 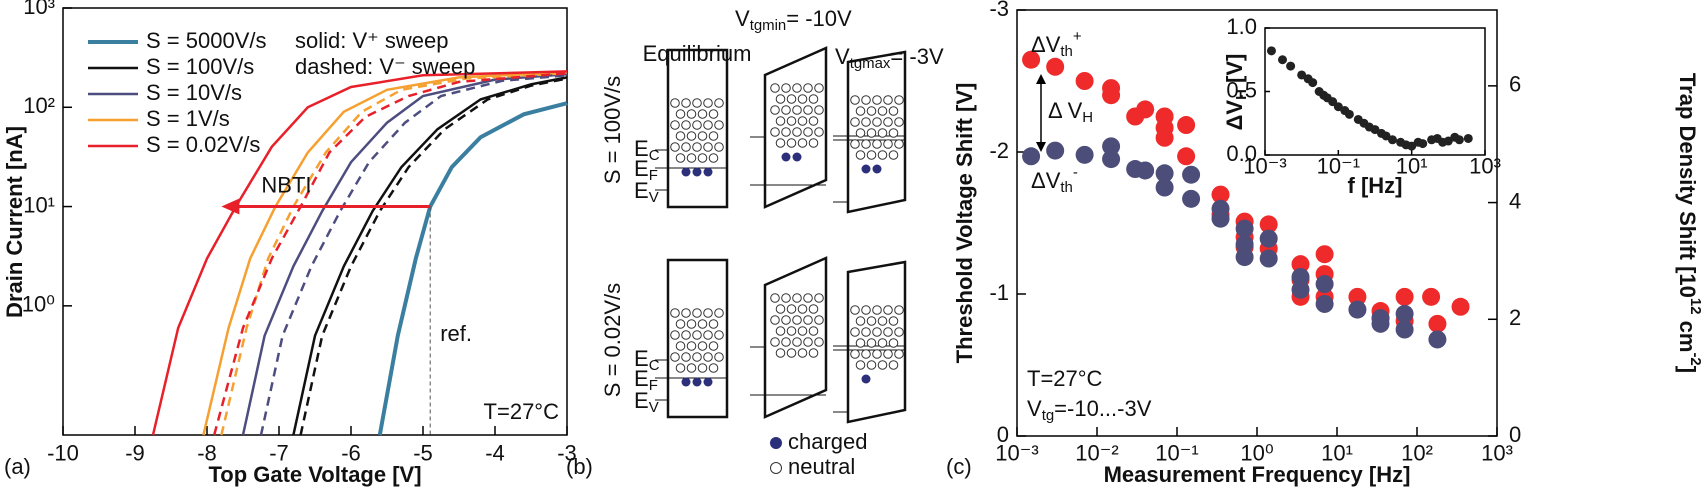 What do you see at coordinates (1003, 434) in the screenshot?
I see `y-tick-label: 0` at bounding box center [1003, 434].